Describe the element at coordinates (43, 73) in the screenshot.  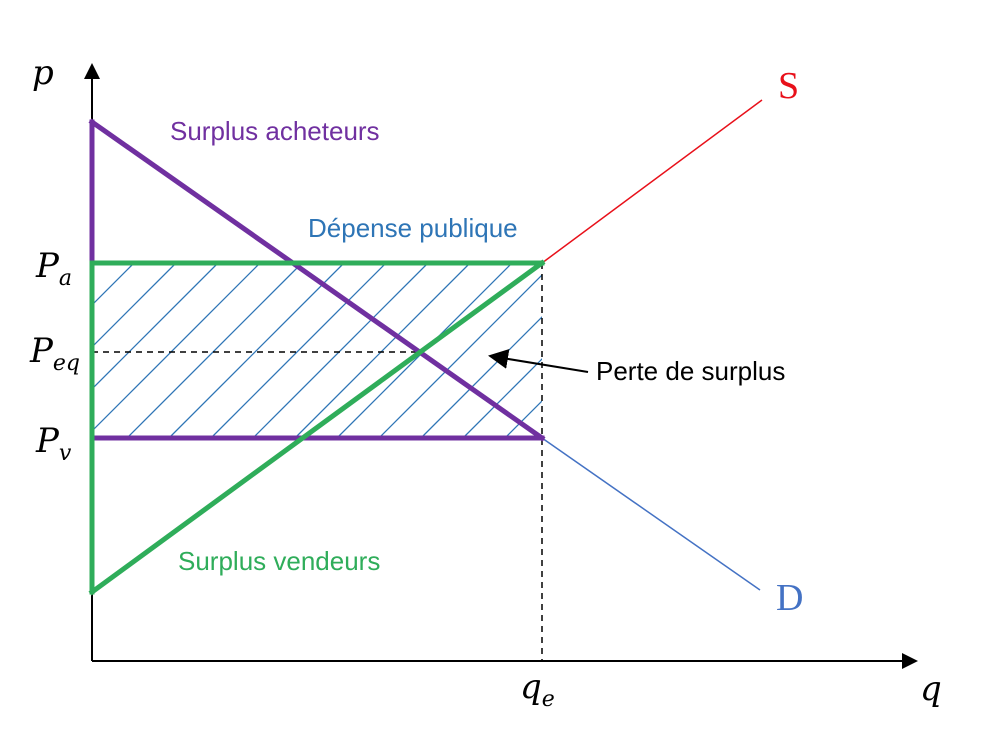
I see `y-axis-label: p` at that location.